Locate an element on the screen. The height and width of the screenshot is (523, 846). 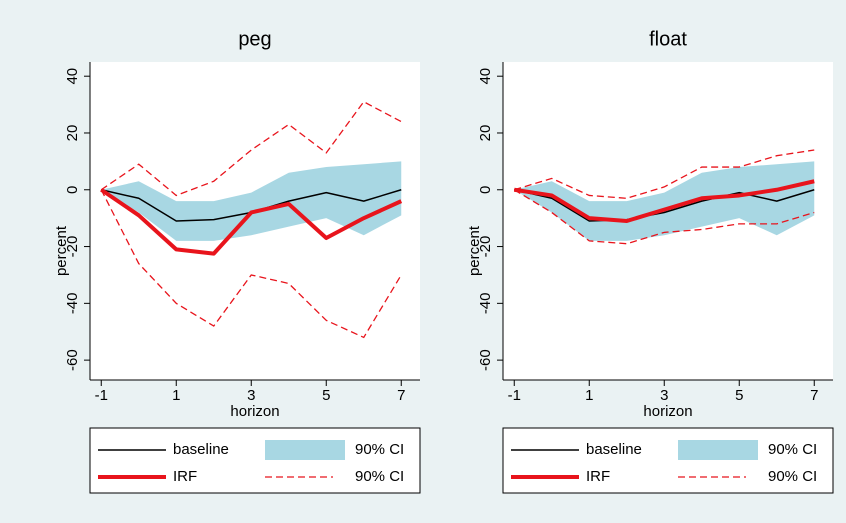
chart-title: float is located at coordinates (668, 39).